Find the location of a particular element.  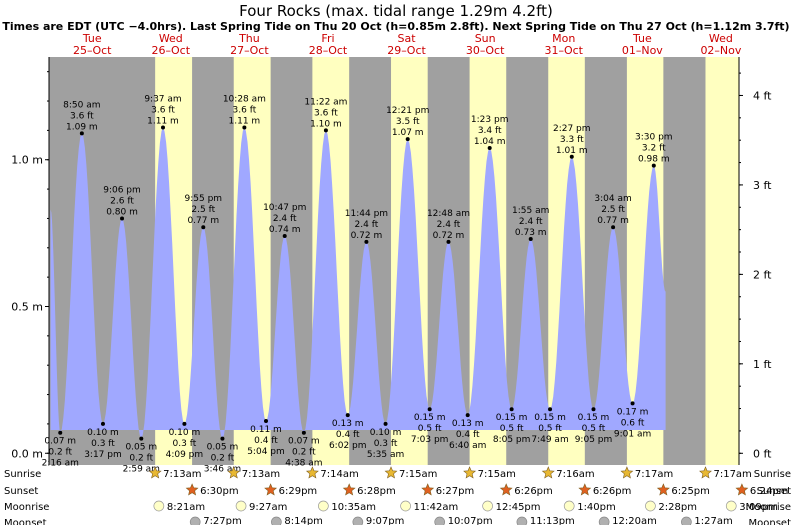

day-of-week-label: Thu is located at coordinates (249, 38).